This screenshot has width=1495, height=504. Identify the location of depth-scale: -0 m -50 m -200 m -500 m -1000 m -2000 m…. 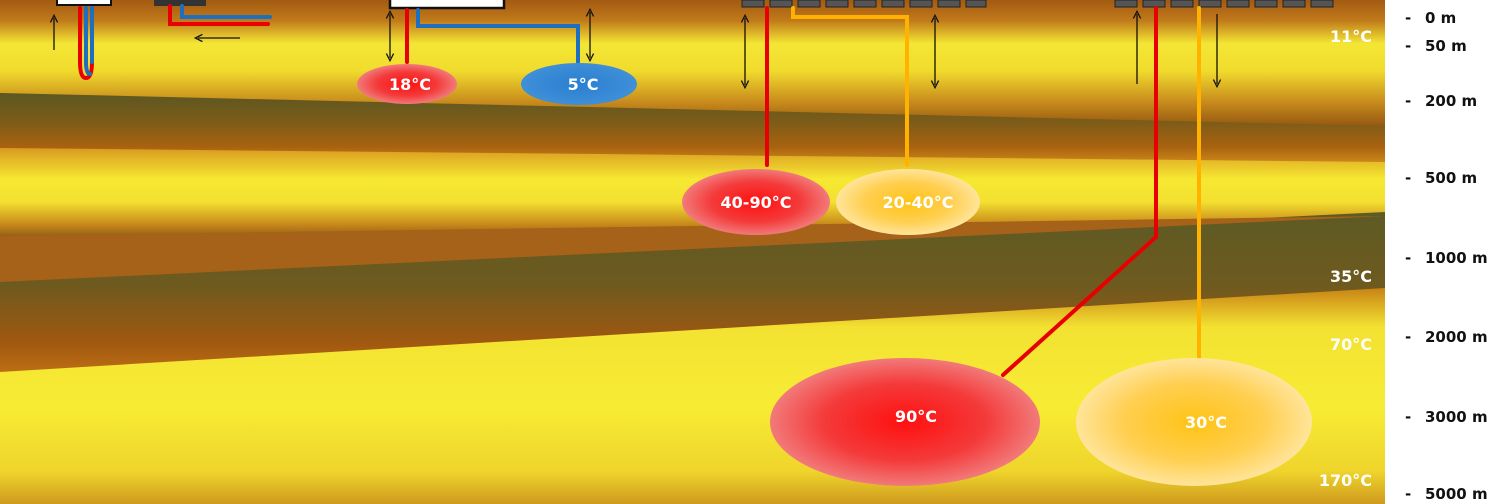
(1446, 256).